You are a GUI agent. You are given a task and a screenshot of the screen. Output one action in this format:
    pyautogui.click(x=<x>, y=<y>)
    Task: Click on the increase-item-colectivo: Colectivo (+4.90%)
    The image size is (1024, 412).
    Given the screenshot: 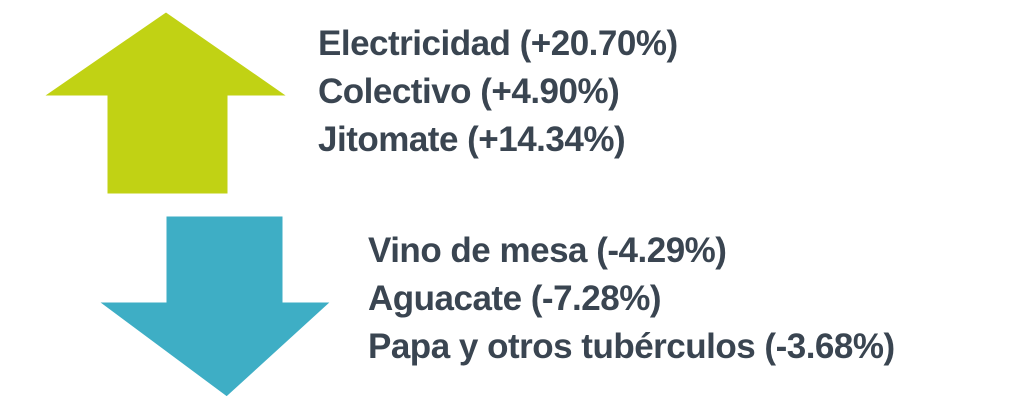 What is the action you would take?
    pyautogui.click(x=469, y=91)
    